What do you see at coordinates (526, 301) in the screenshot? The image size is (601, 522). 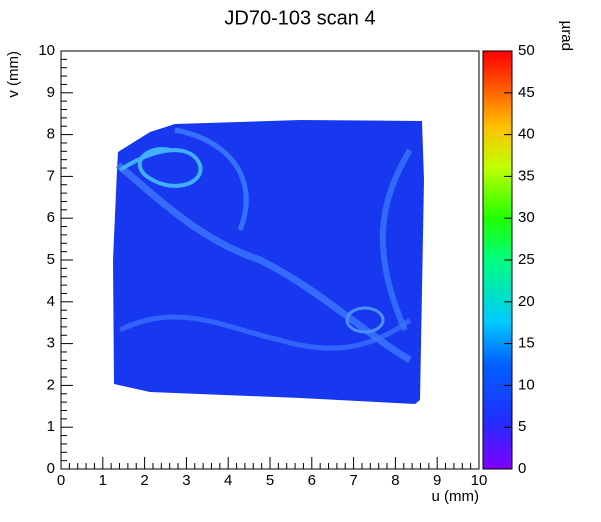 I see `colorbar-tick-label: 20` at bounding box center [526, 301].